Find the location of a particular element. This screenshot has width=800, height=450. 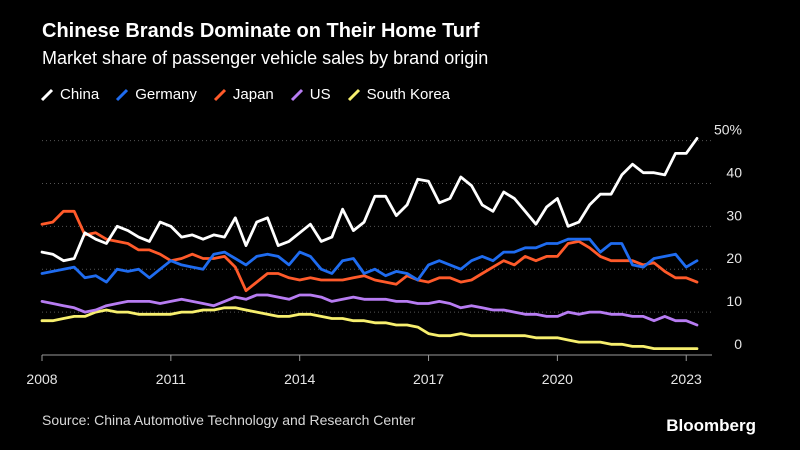

legend-label-us: US is located at coordinates (320, 94).